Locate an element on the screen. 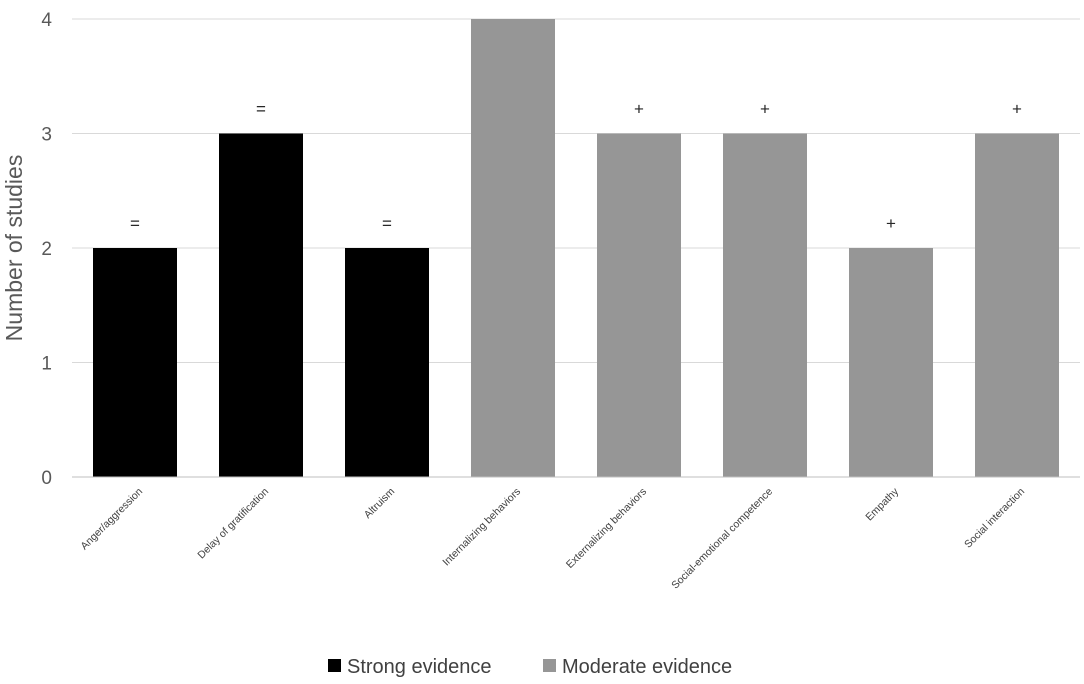 This screenshot has height=684, width=1084. category-label: Empathy is located at coordinates (882, 504).